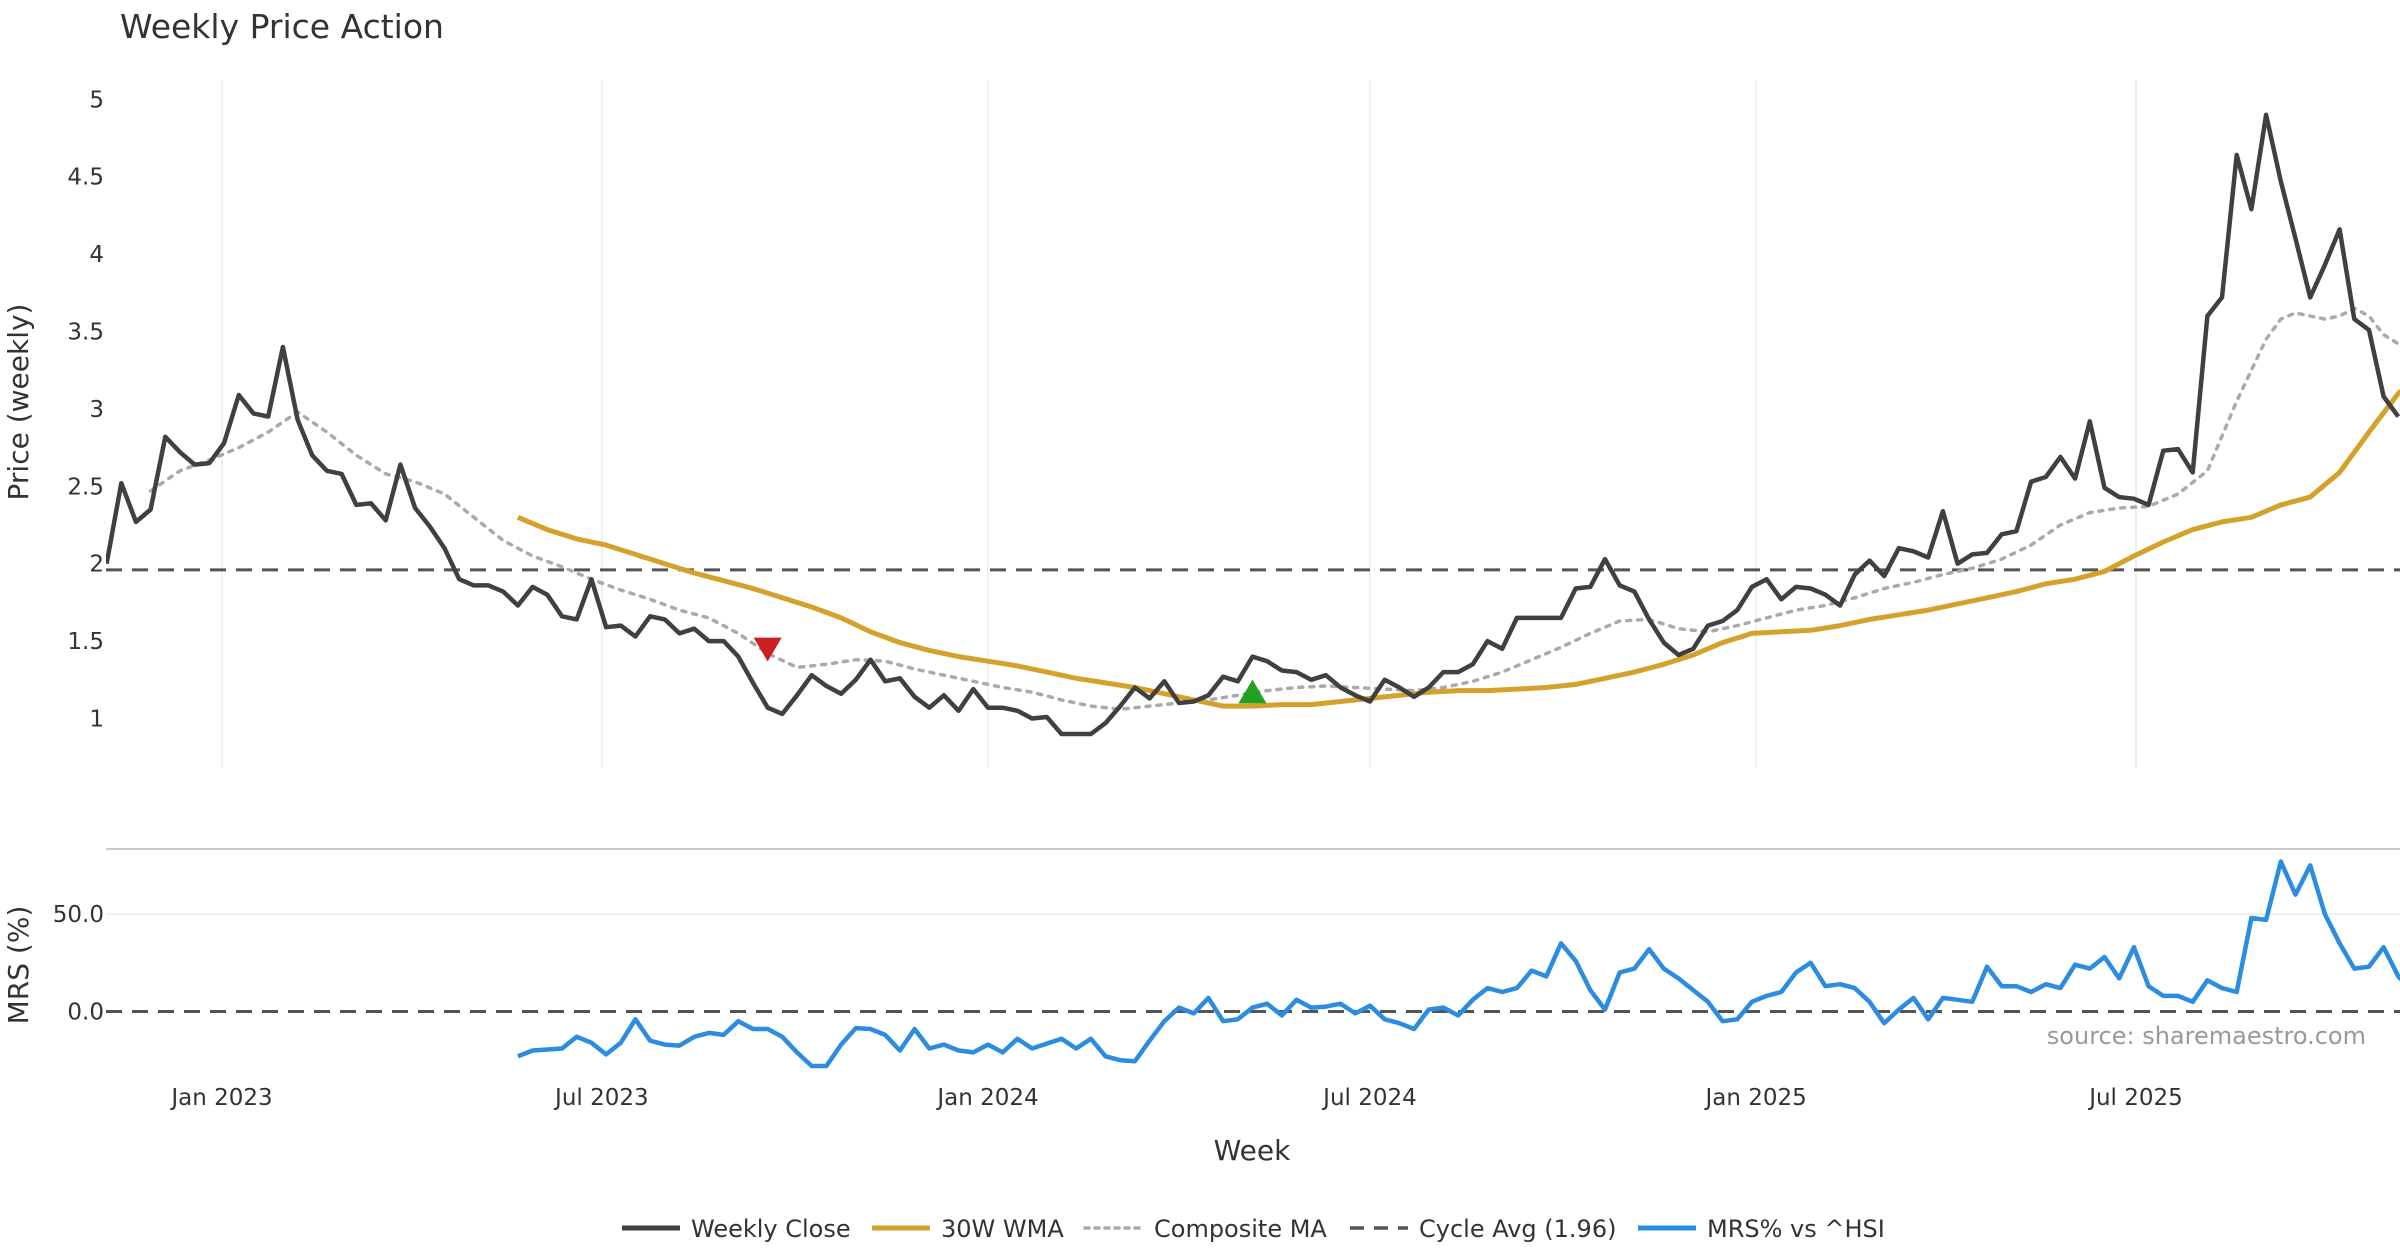 The image size is (2400, 1260). I want to click on legend-item: Composite MA, so click(1205, 1229).